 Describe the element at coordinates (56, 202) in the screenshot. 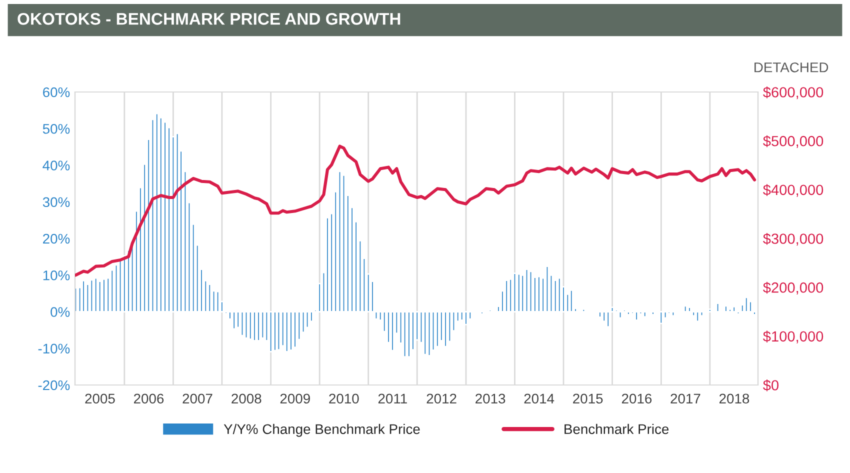

I see `y-tick-label: 30%` at that location.